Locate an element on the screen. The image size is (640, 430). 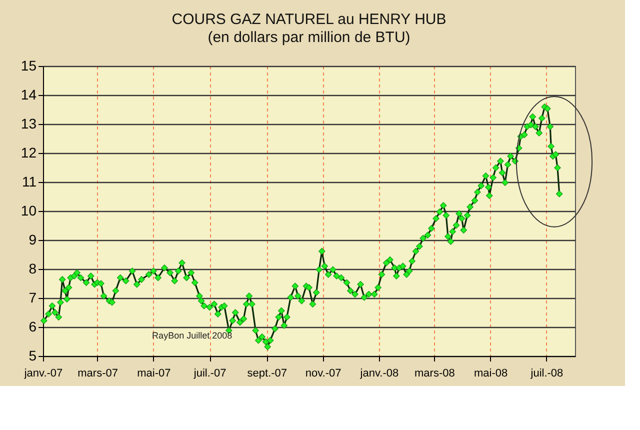
x-tick-label: mars-08 is located at coordinates (434, 374).